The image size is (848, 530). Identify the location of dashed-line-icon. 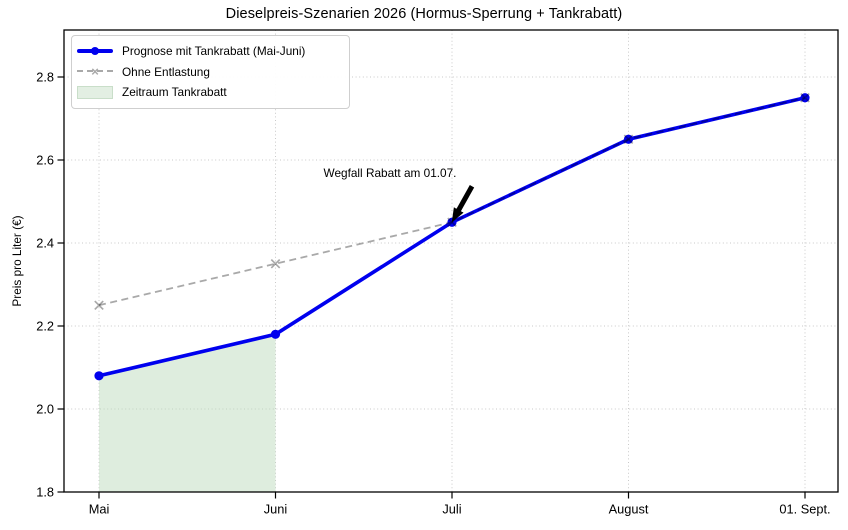
(95, 71).